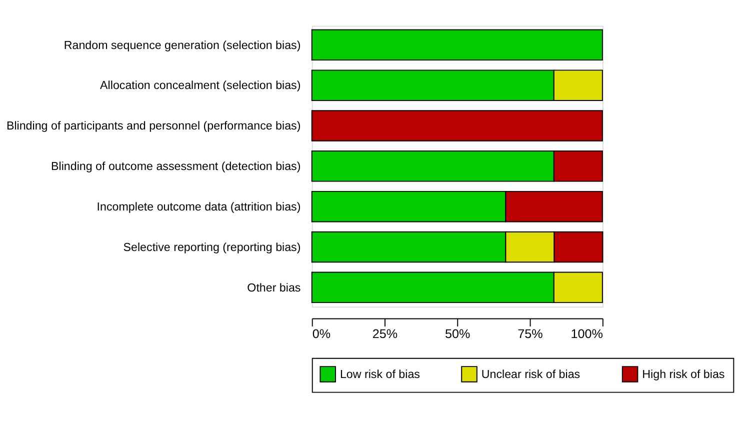 The height and width of the screenshot is (428, 739). I want to click on y-tick-label: Other bias, so click(274, 287).